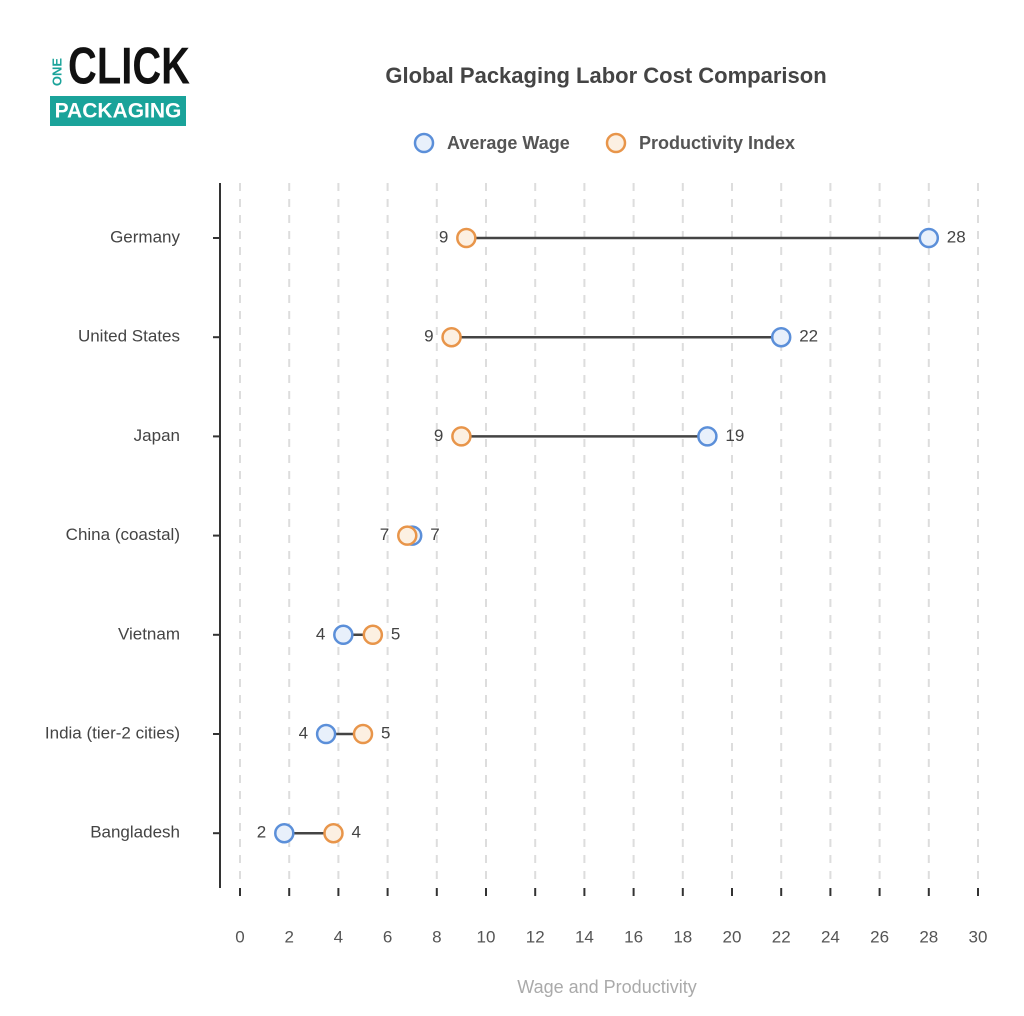 The height and width of the screenshot is (1016, 1024). I want to click on legend-label: Average Wage, so click(508, 143).